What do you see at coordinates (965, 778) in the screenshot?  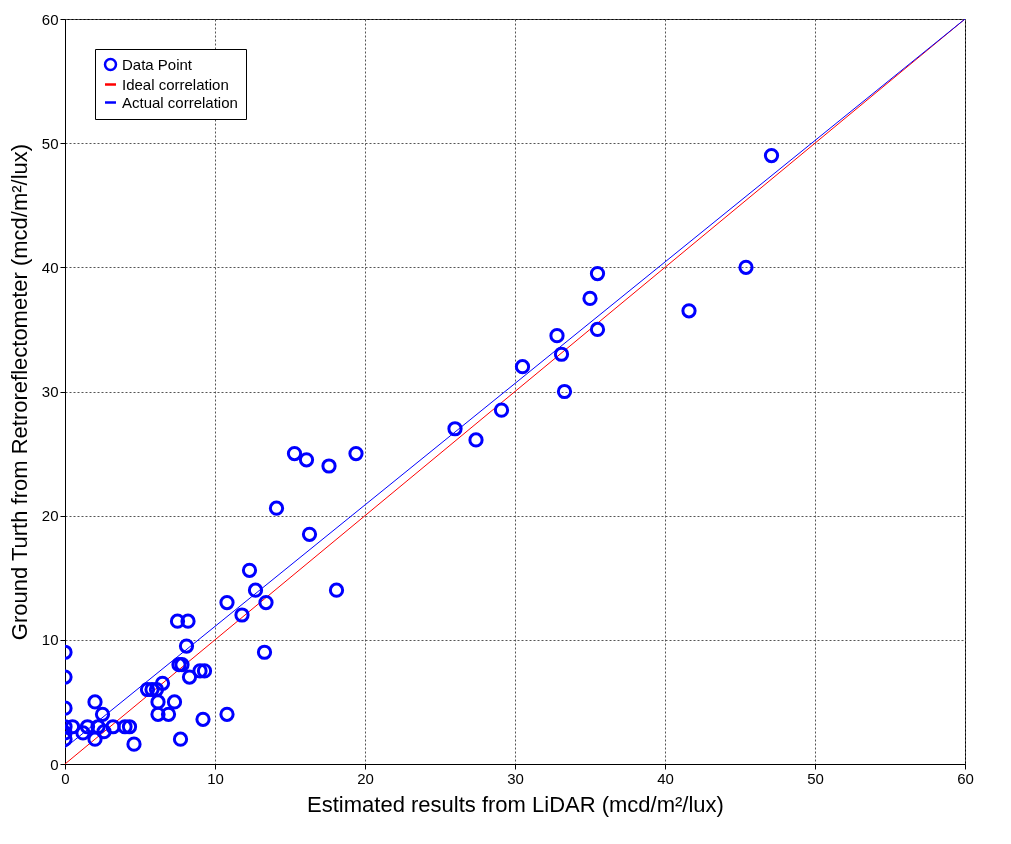 I see `x-tick-label: 60` at bounding box center [965, 778].